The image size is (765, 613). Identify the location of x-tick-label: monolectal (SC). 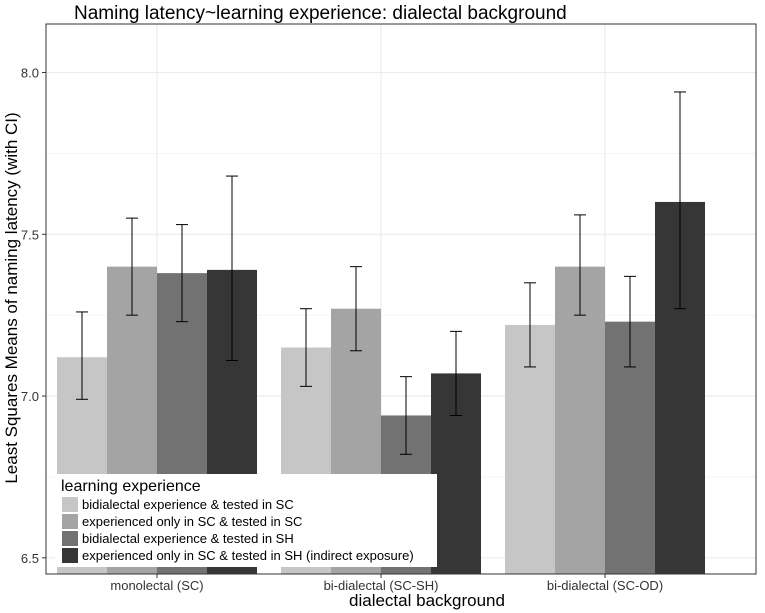
(156, 585).